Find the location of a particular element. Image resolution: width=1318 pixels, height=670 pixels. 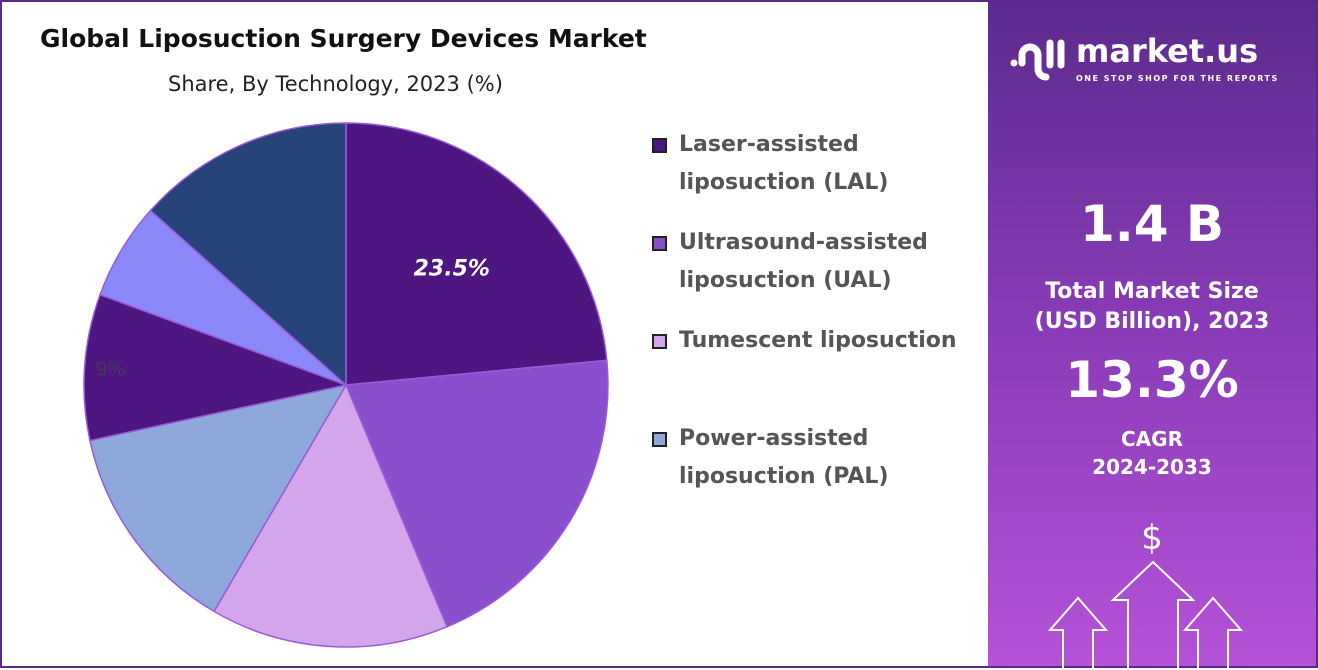

legend-label: liposuction (LAL) is located at coordinates (784, 182).